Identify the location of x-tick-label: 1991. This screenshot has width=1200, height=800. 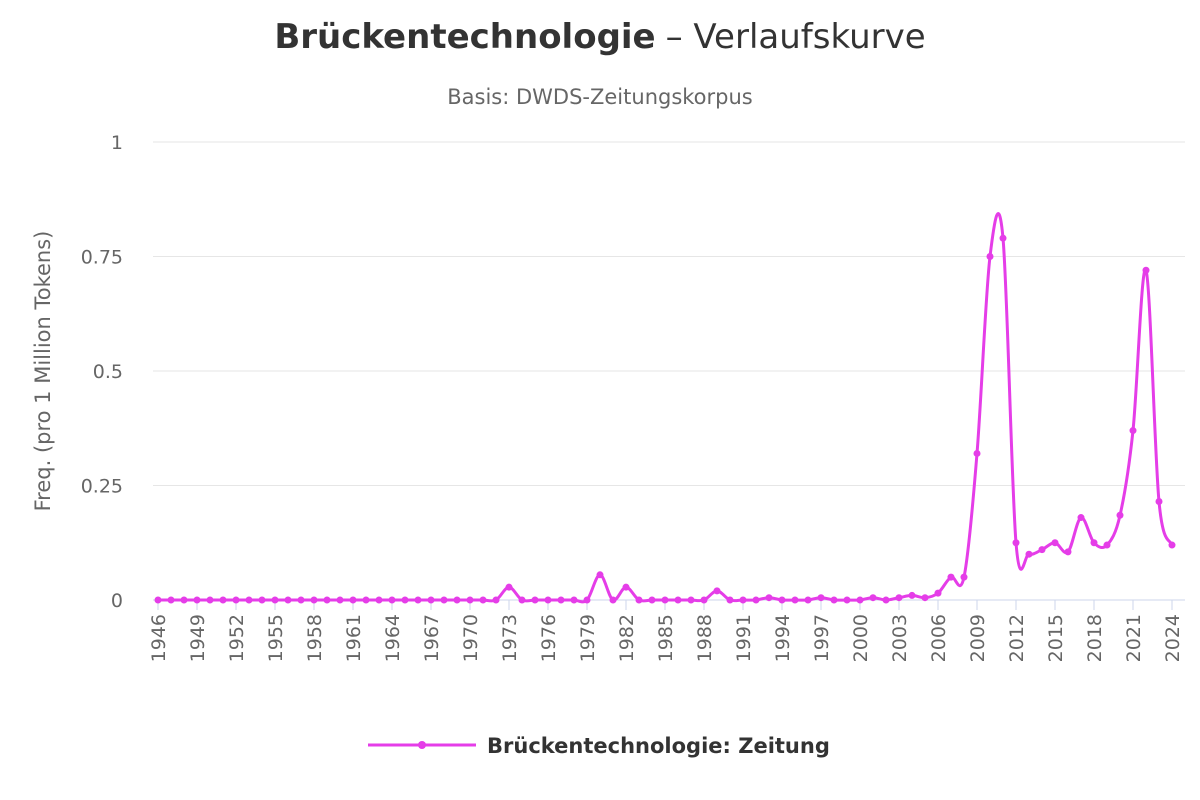
(744, 638).